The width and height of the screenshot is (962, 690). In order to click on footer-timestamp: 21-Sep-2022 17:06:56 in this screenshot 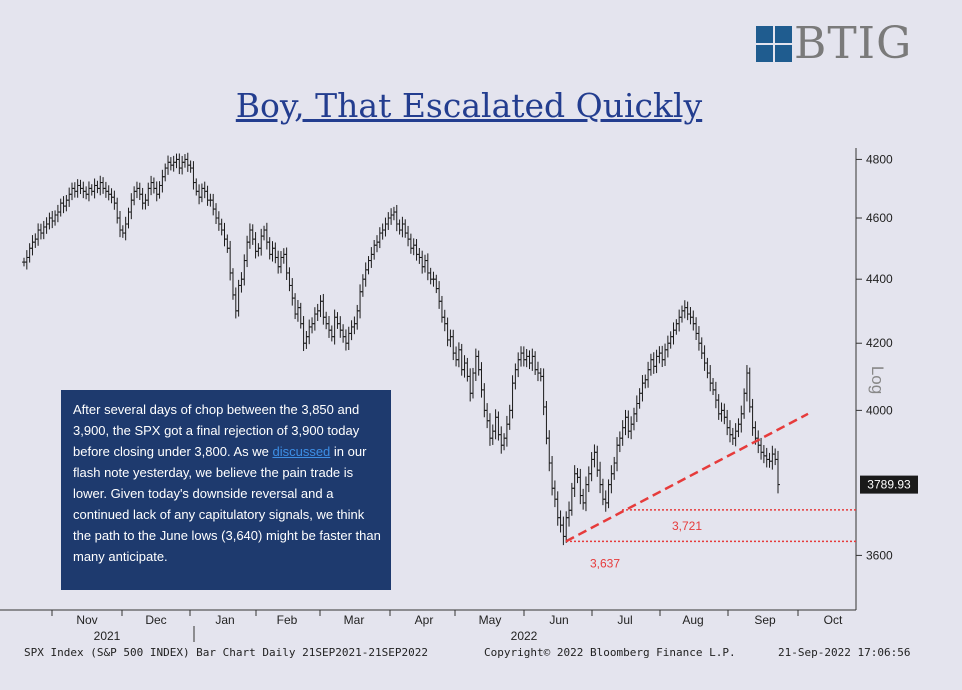, I will do `click(844, 652)`.